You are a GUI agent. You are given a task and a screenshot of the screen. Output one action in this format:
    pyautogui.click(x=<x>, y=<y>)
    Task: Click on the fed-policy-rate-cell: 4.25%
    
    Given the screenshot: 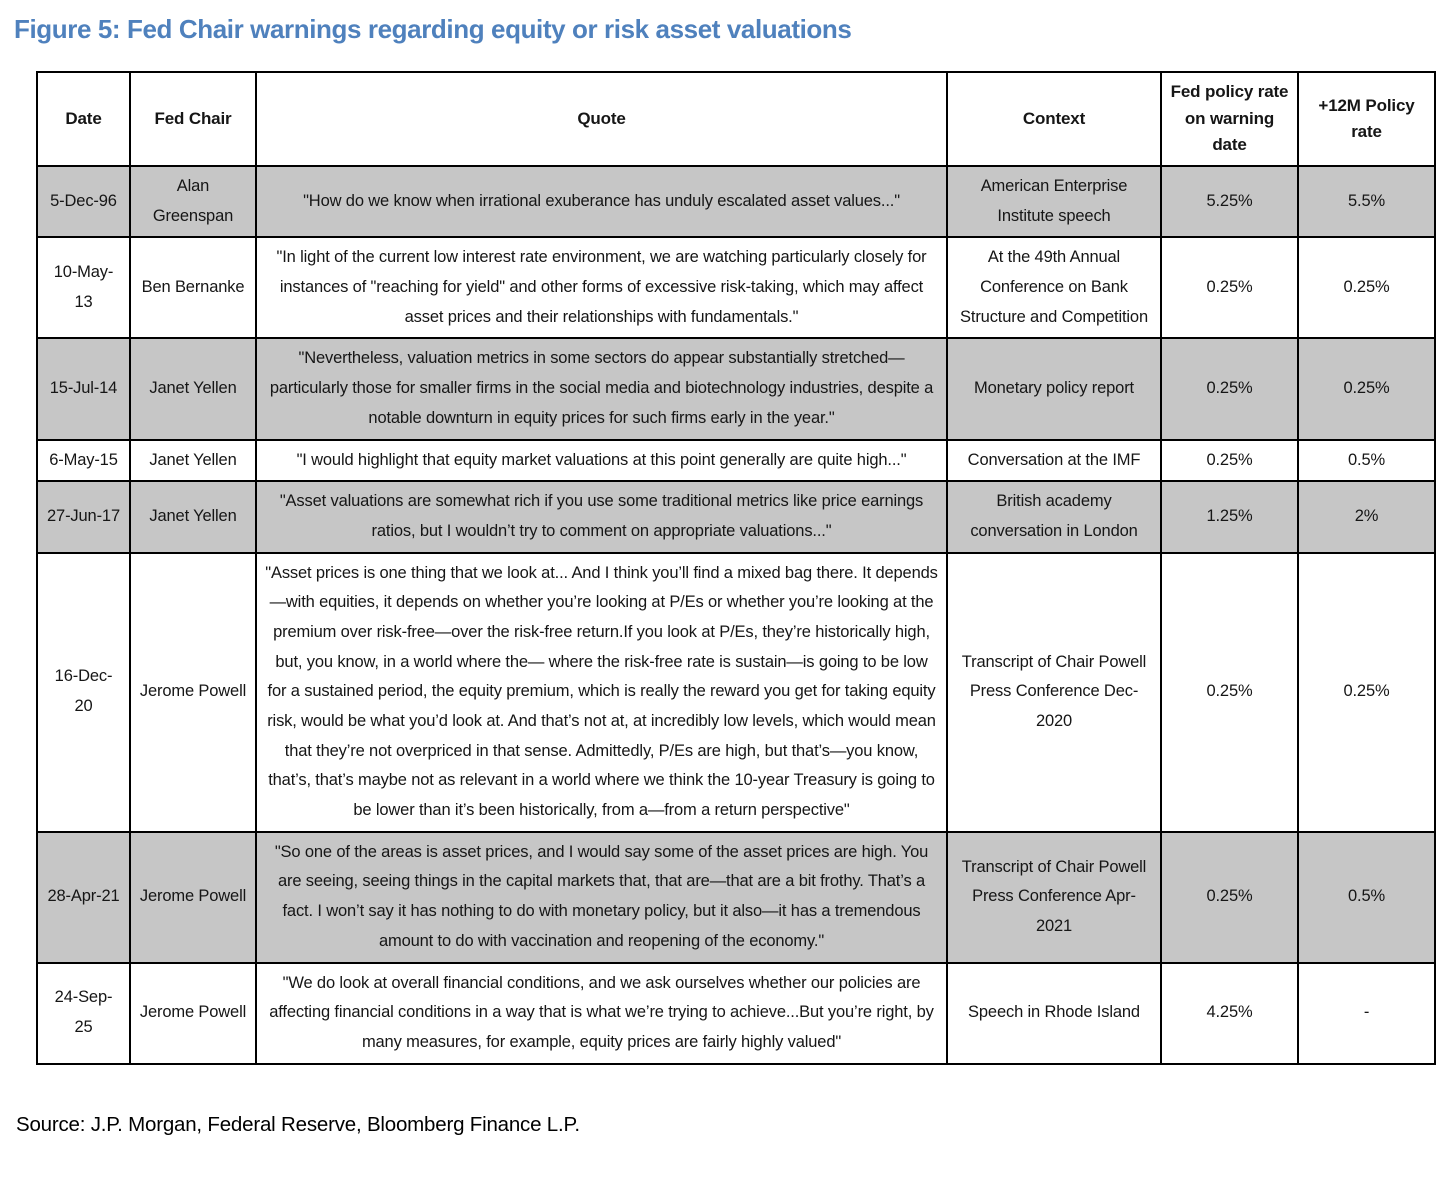 What is the action you would take?
    pyautogui.click(x=1229, y=1013)
    